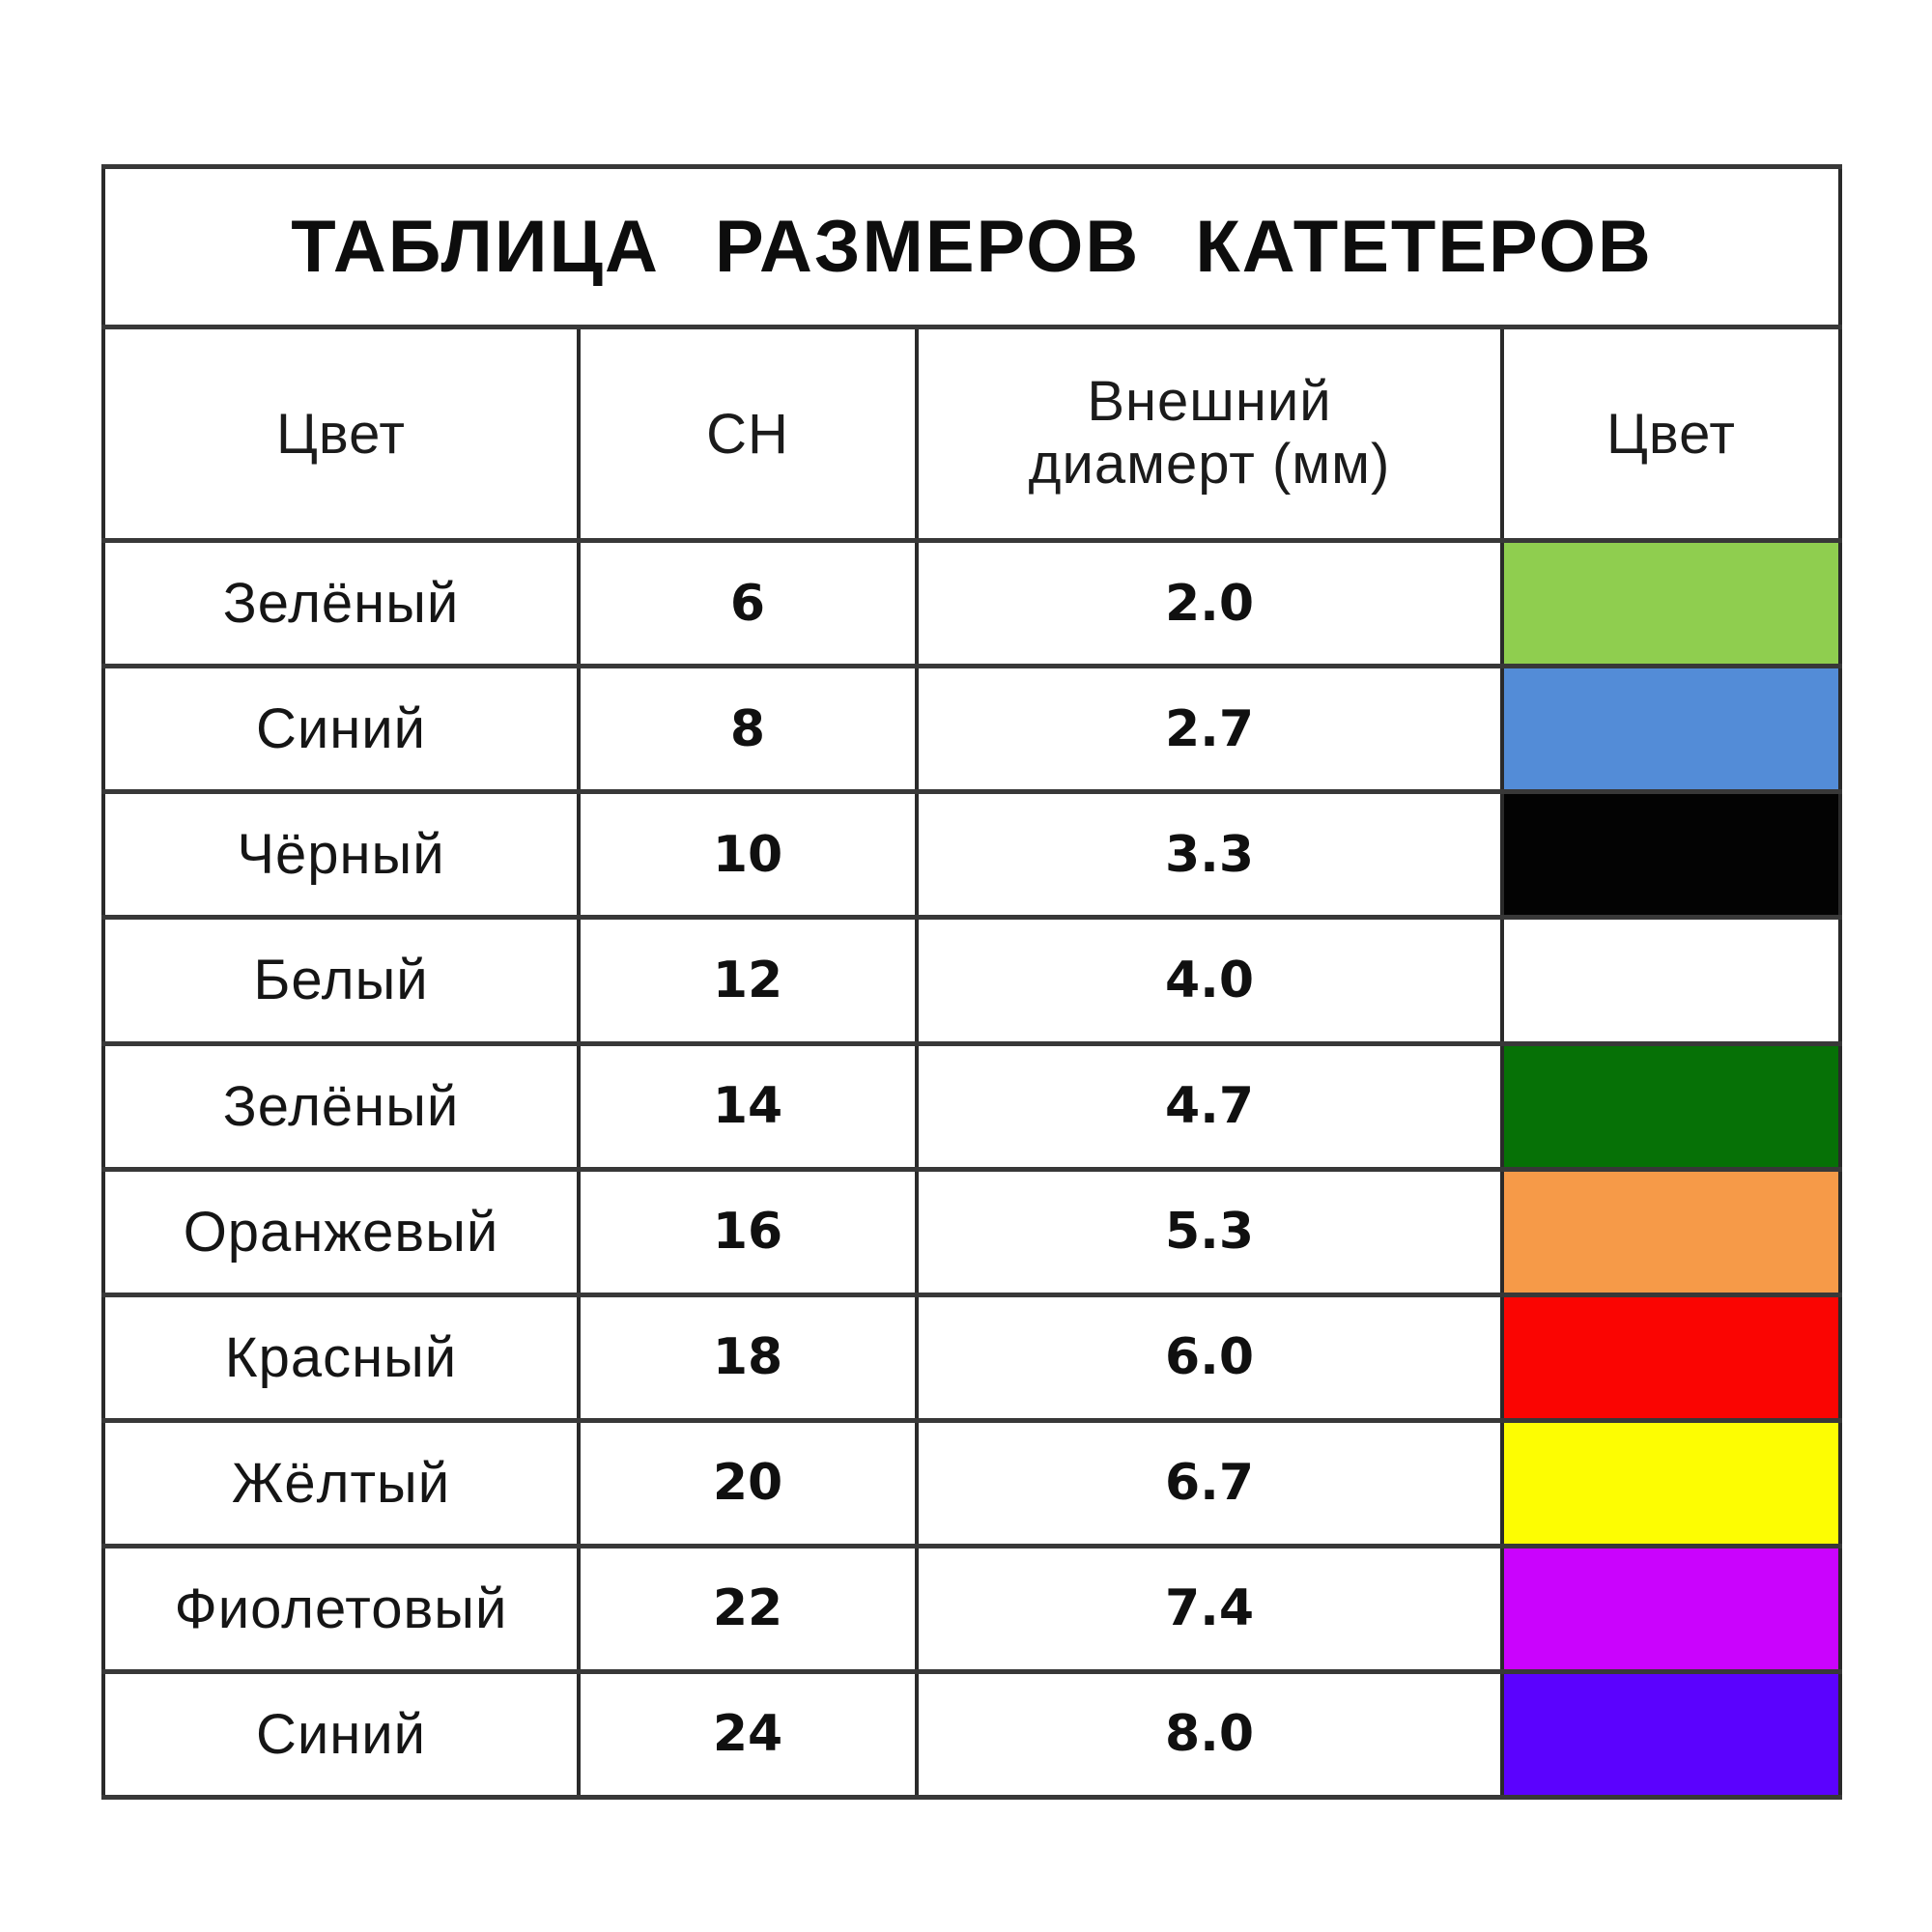 Image resolution: width=1932 pixels, height=1932 pixels. What do you see at coordinates (748, 1734) in the screenshot?
I see `ch-cell: 24` at bounding box center [748, 1734].